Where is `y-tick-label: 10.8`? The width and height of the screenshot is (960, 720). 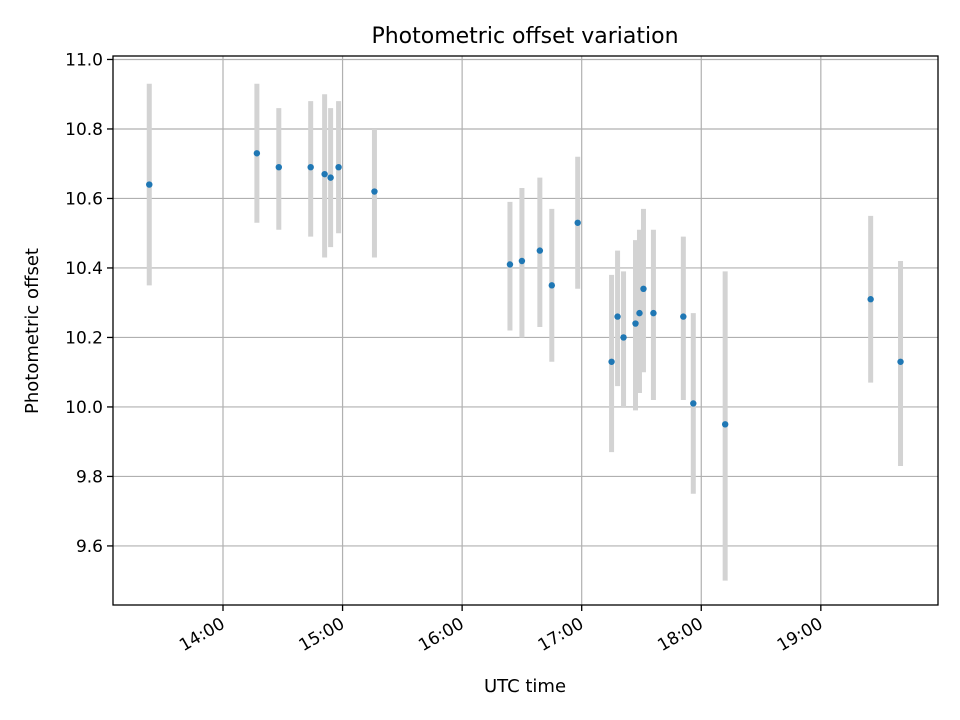
y-tick-label: 10.8 is located at coordinates (84, 130).